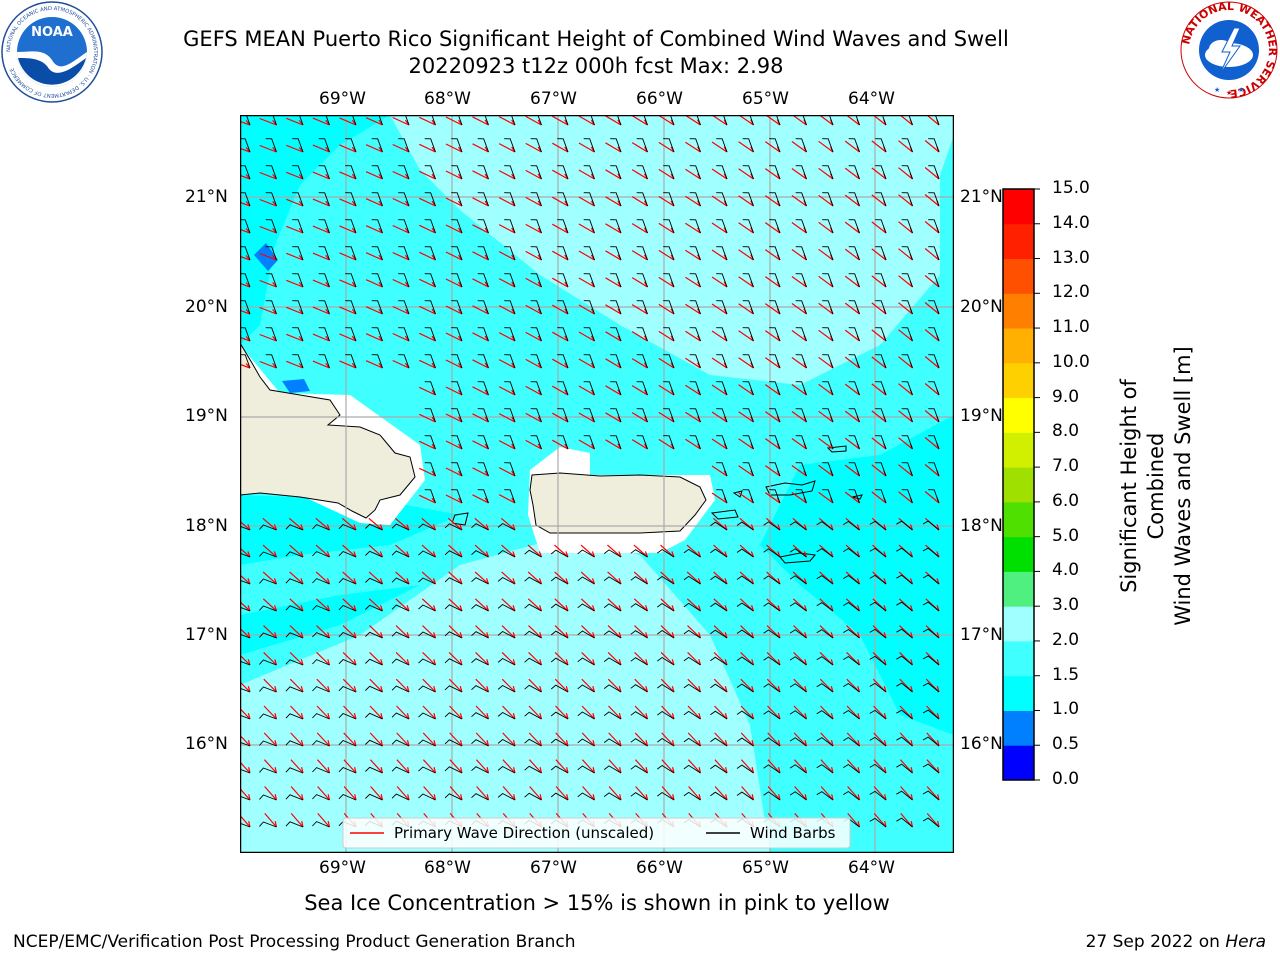 This screenshot has width=1280, height=960. I want to click on wave-height-fill-1.0-1.5-e, so click(857, 575).